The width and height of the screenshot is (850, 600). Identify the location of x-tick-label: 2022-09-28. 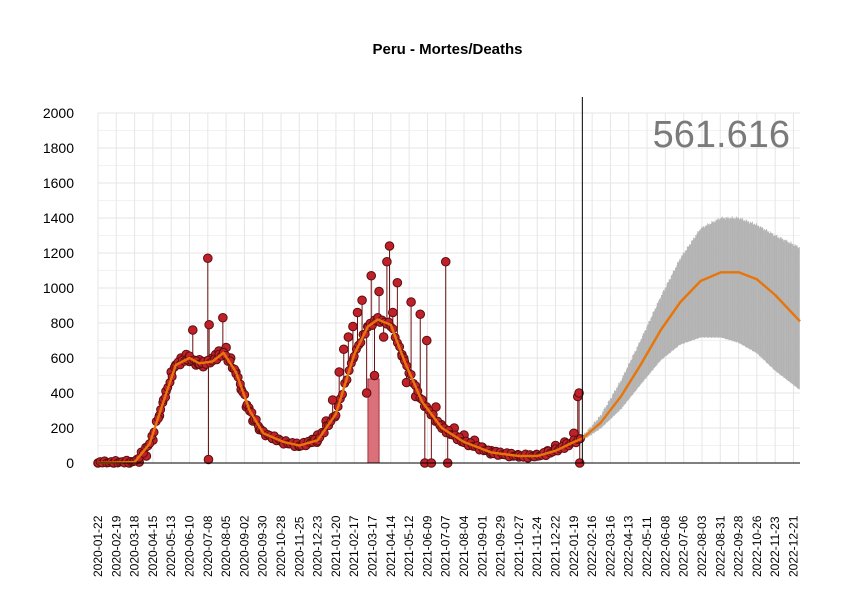
(739, 546).